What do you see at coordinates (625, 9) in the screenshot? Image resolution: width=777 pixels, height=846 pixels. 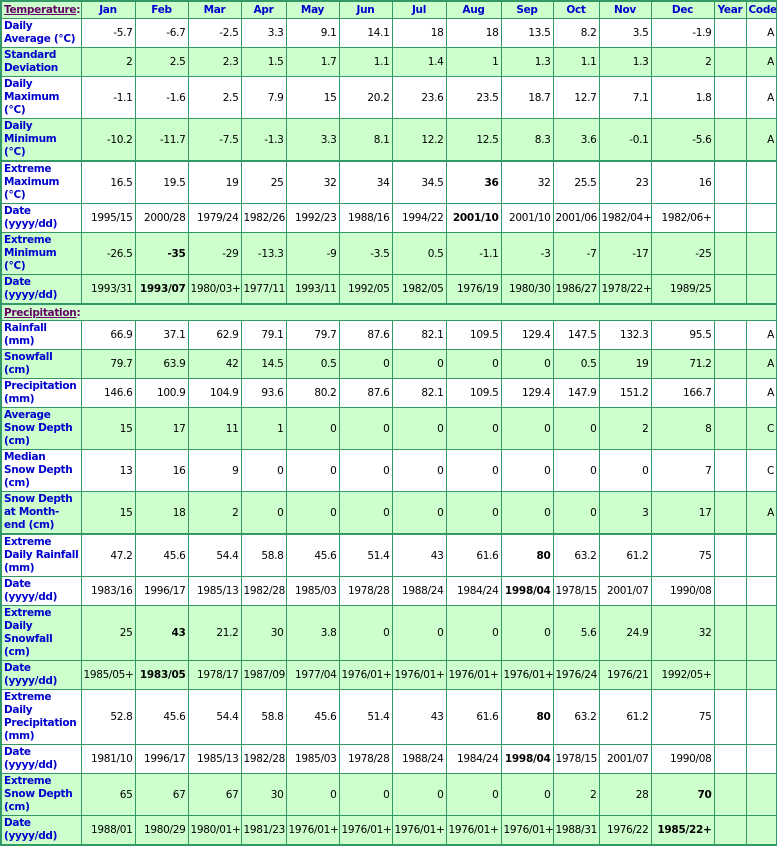 I see `col-nov: Nov` at bounding box center [625, 9].